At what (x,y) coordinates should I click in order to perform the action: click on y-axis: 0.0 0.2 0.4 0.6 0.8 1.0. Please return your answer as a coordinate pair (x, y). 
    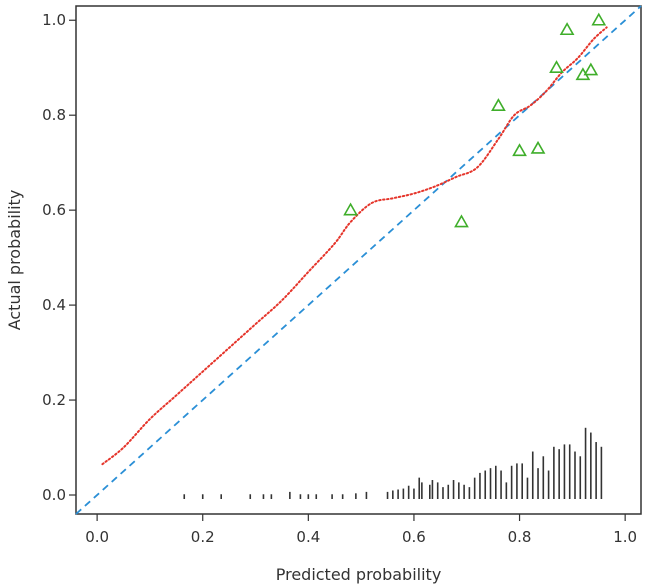
    Looking at the image, I should click on (59, 257).